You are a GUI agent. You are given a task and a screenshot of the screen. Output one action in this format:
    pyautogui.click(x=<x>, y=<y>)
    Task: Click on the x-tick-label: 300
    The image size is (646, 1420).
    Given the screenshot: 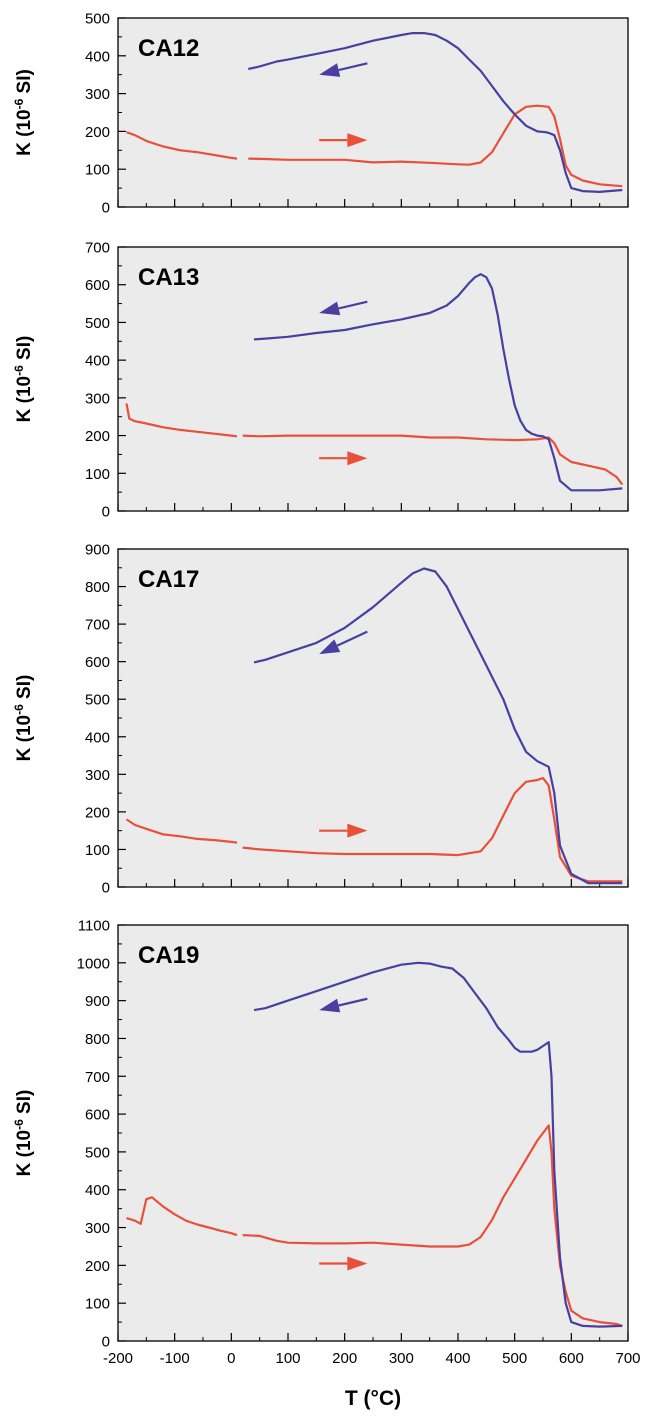 What is the action you would take?
    pyautogui.click(x=401, y=1358)
    